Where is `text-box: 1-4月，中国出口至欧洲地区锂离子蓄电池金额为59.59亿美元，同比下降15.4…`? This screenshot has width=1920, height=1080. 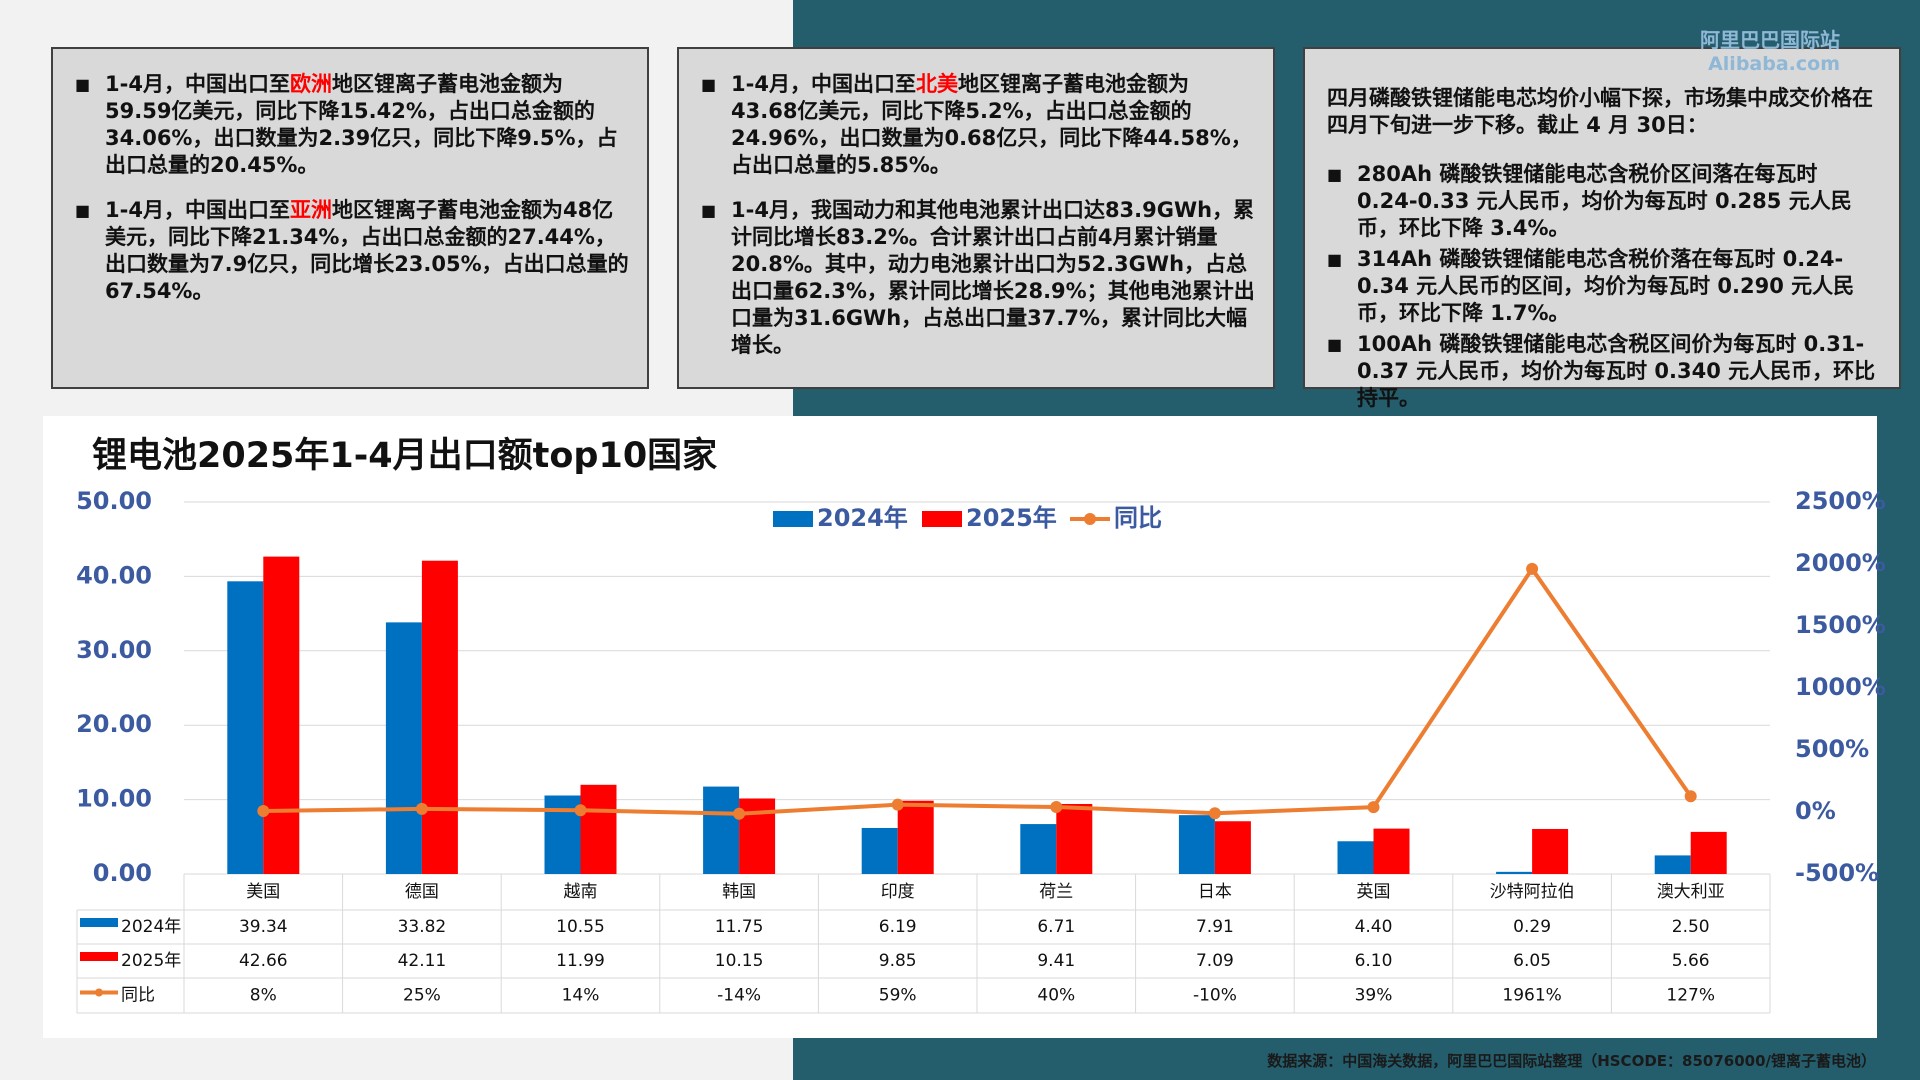
text-box: 1-4月，中国出口至欧洲地区锂离子蓄电池金额为59.59亿美元，同比下降15.4… is located at coordinates (350, 218).